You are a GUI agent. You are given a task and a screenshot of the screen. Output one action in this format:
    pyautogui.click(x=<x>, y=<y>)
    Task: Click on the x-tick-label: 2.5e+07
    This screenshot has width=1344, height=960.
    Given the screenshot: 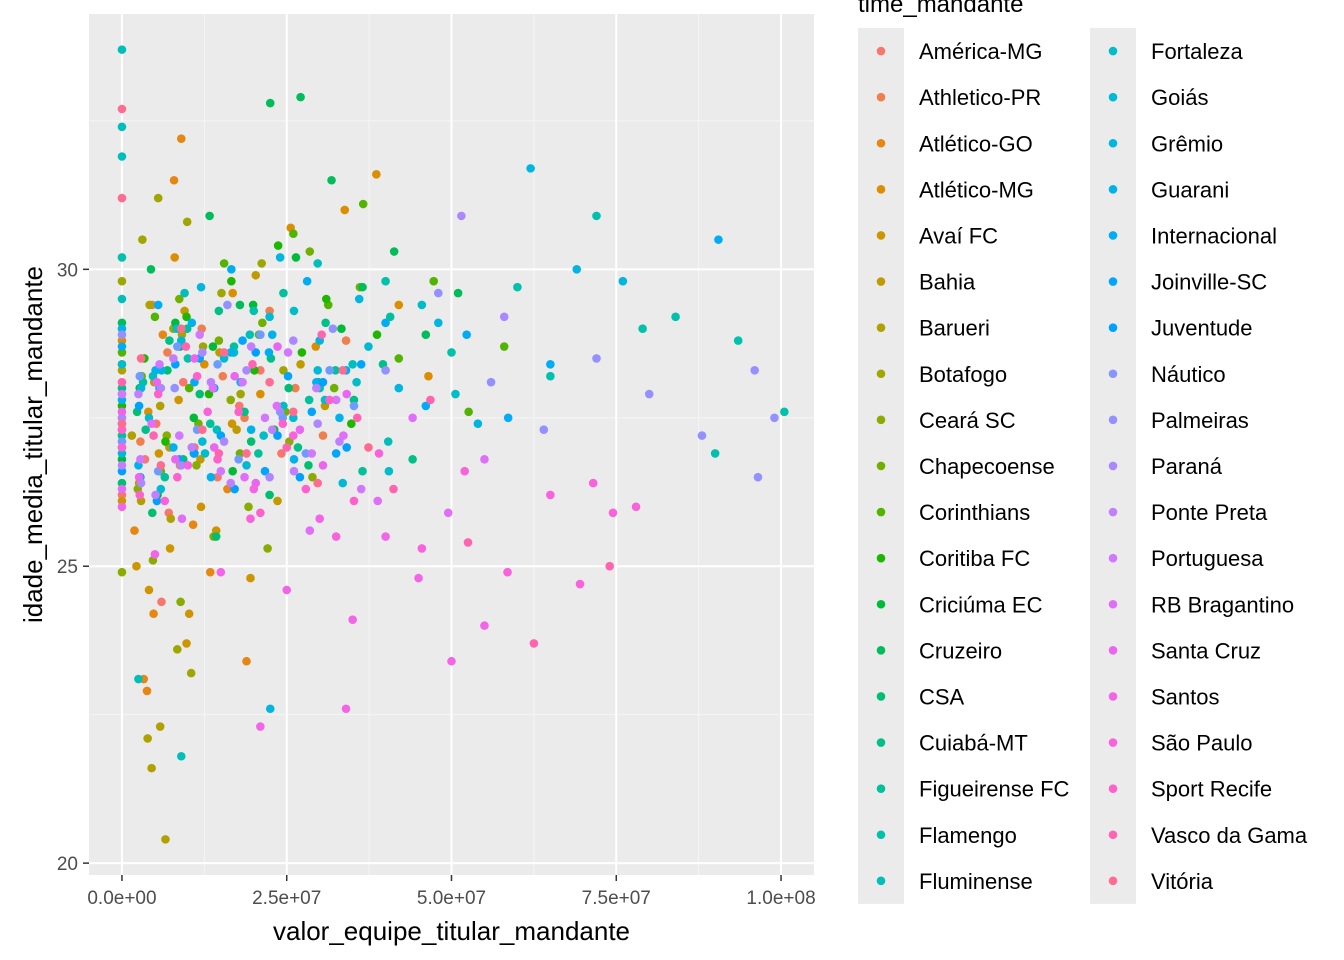 What is the action you would take?
    pyautogui.click(x=286, y=898)
    